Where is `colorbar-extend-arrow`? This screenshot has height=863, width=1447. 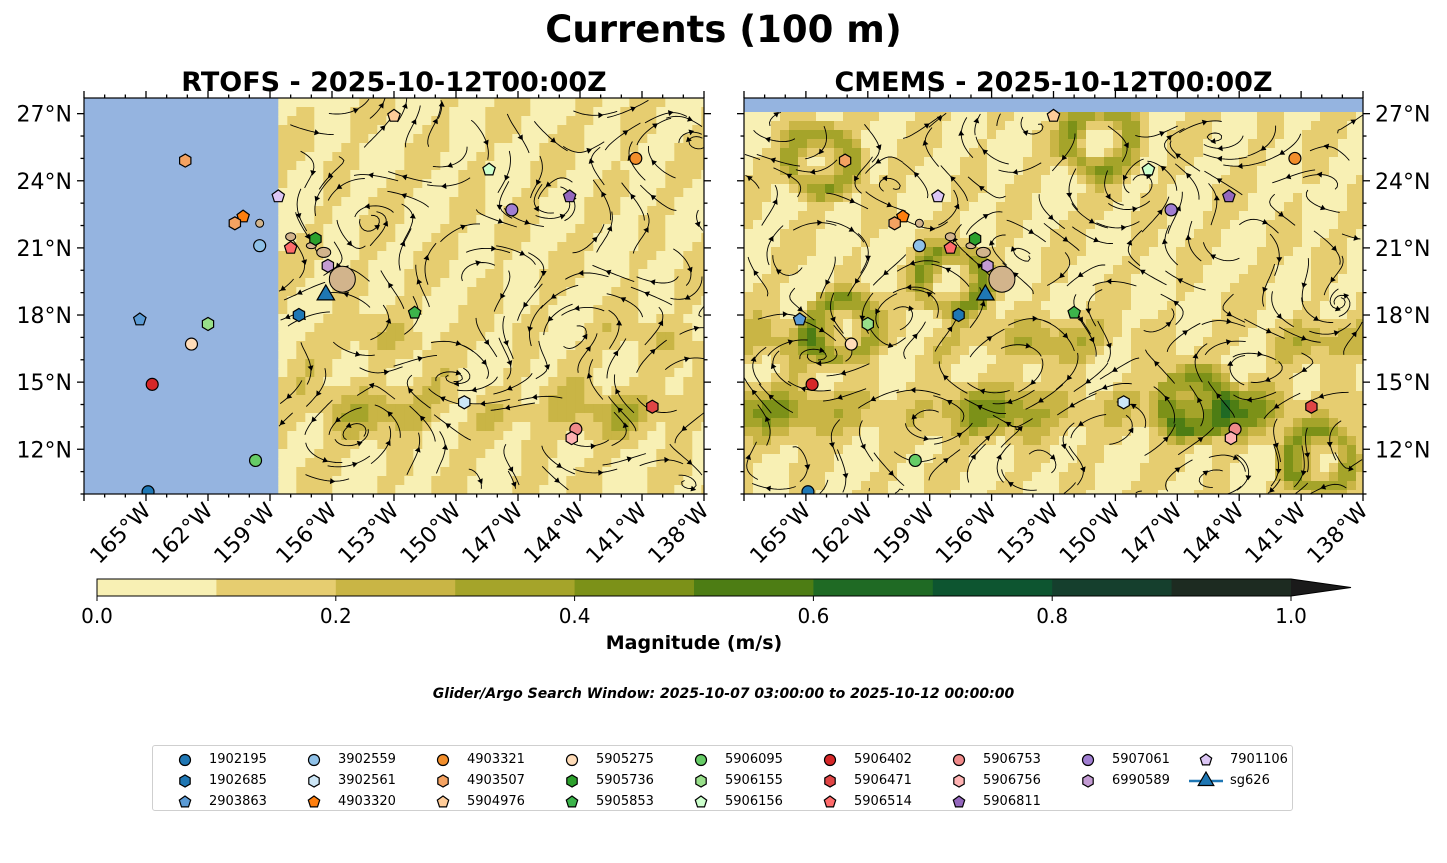
colorbar-extend-arrow is located at coordinates (1321, 587).